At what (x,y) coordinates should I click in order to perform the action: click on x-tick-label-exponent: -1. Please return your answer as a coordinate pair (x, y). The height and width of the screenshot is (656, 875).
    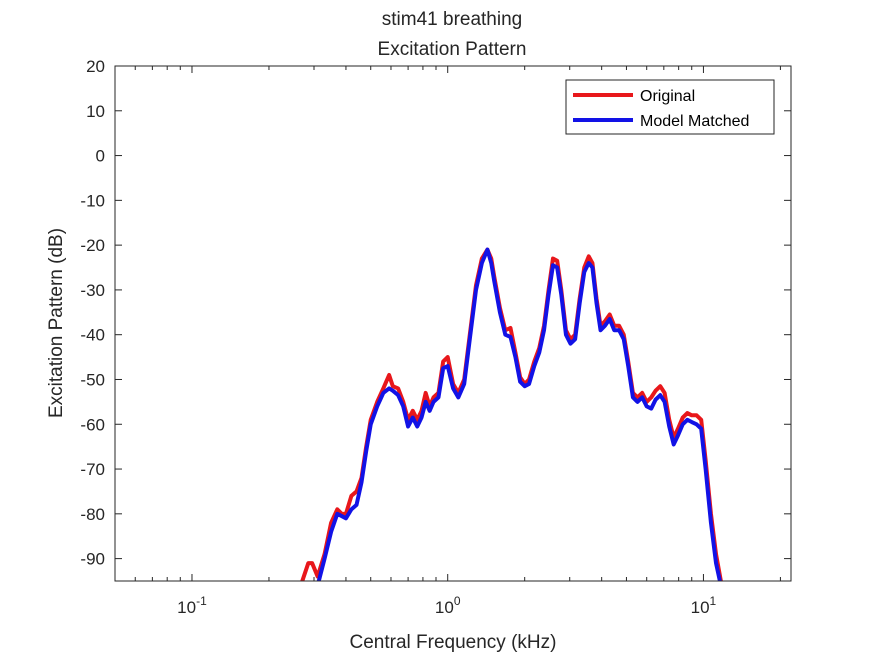
    Looking at the image, I should click on (201, 601).